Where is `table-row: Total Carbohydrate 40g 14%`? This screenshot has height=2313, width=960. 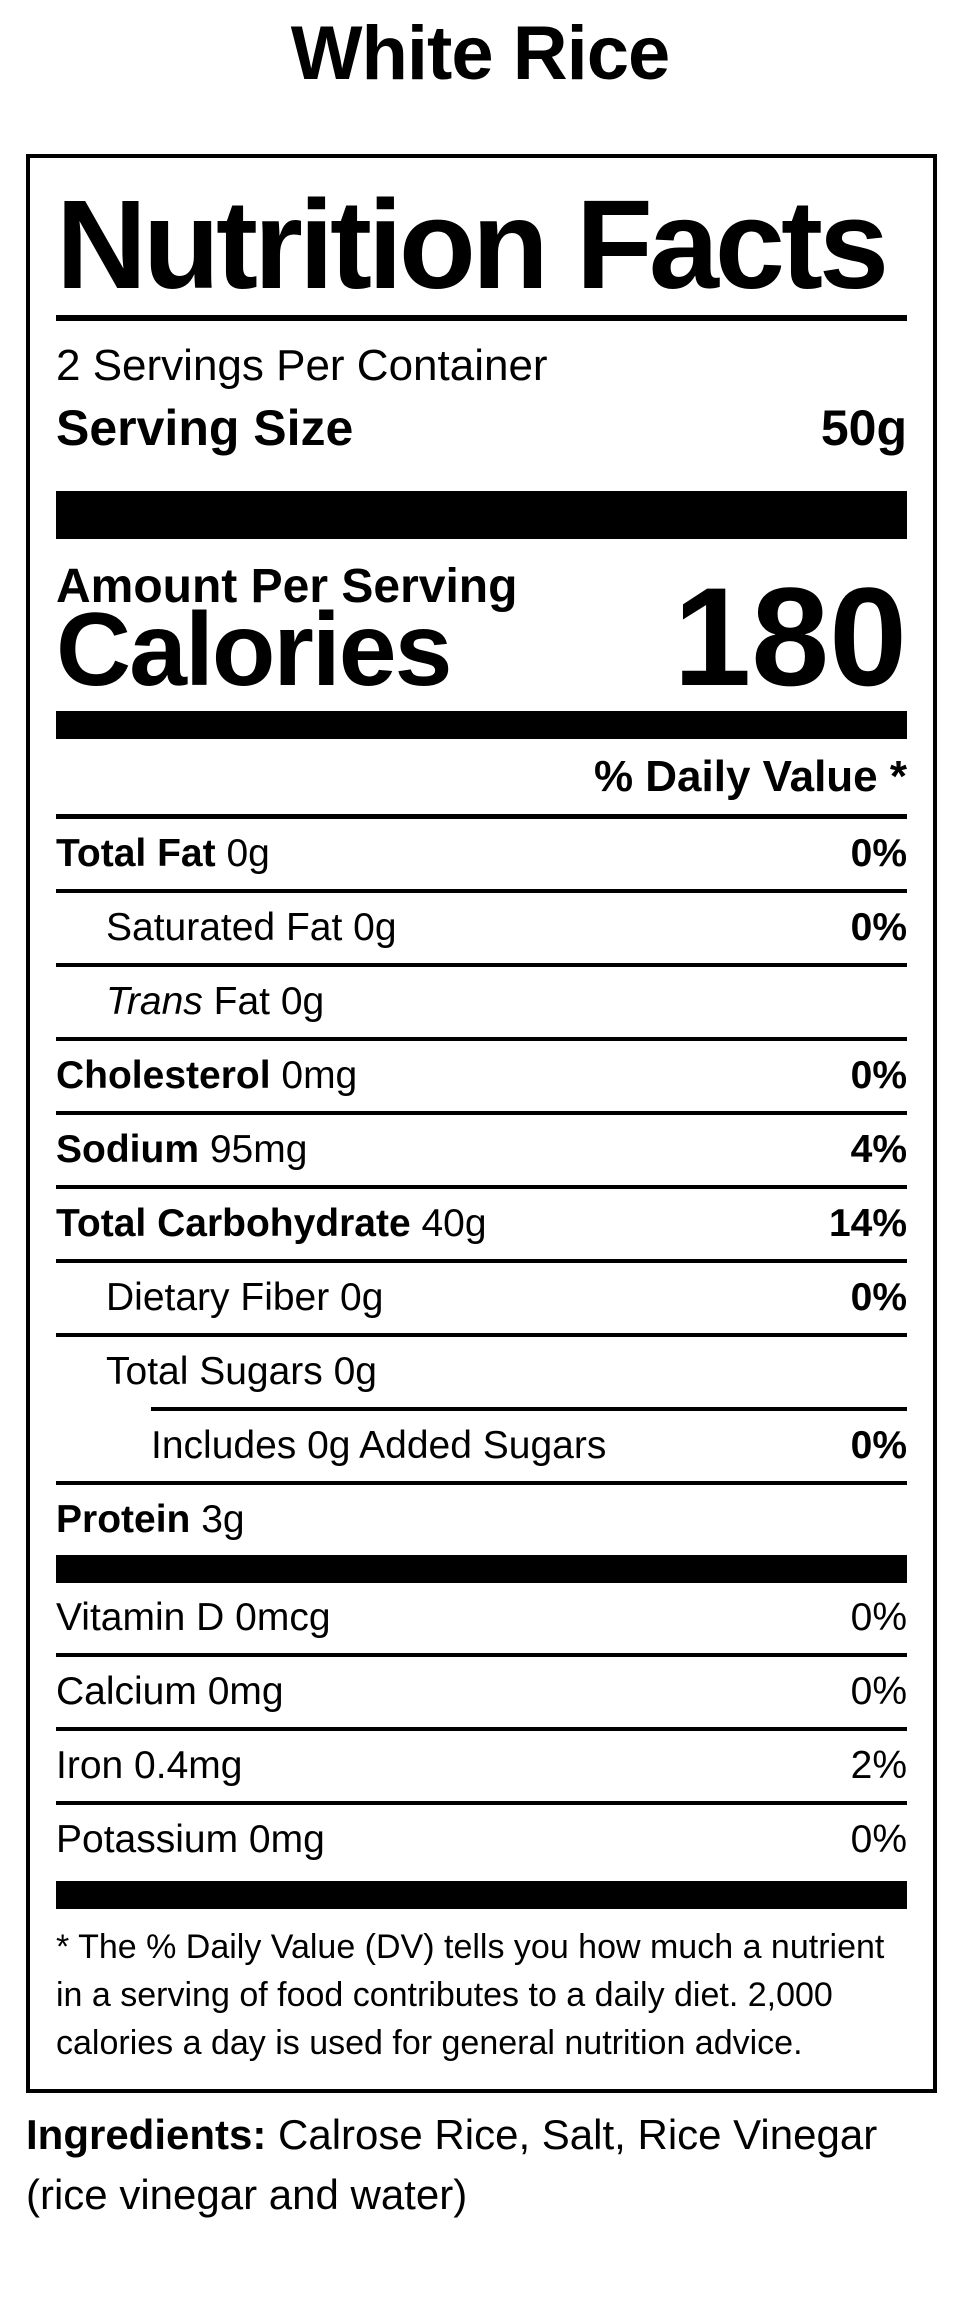 table-row: Total Carbohydrate 40g 14% is located at coordinates (481, 1224).